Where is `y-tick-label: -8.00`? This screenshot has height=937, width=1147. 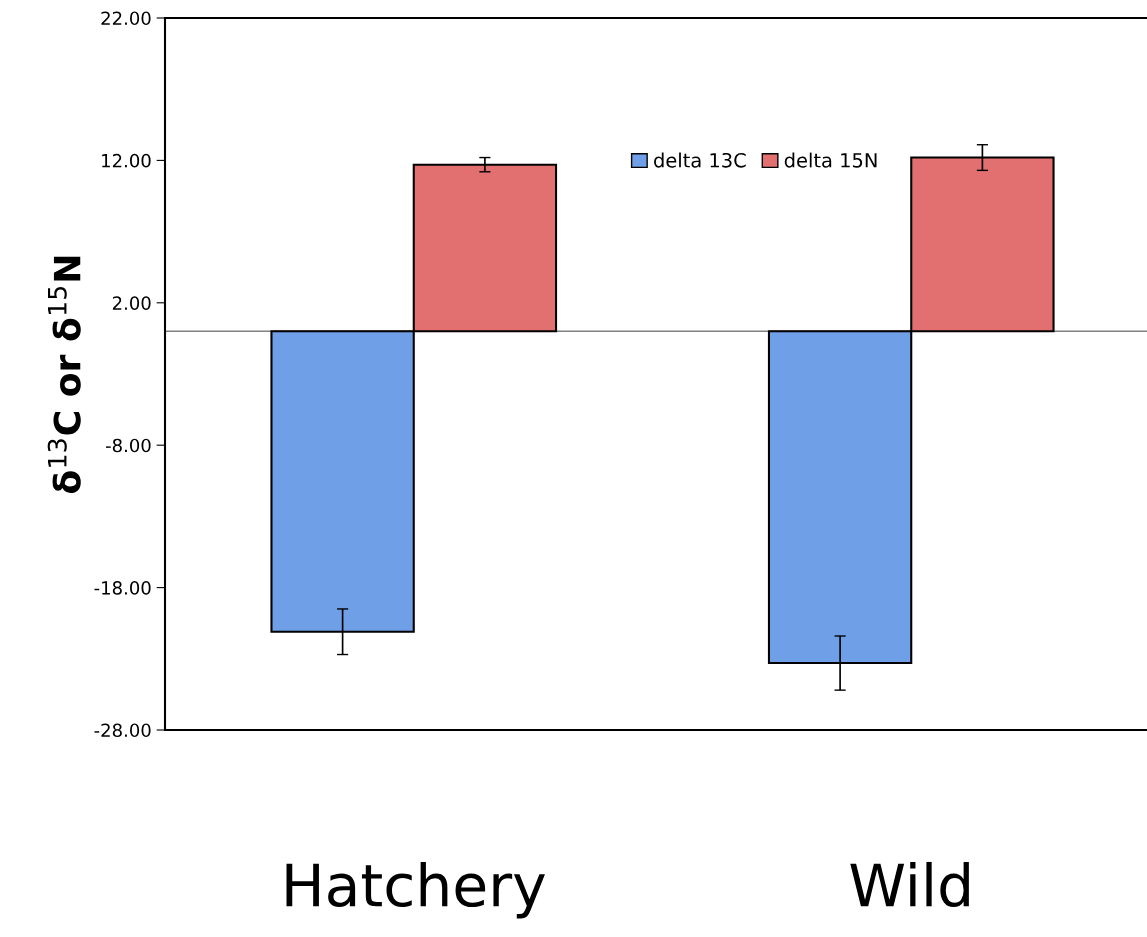
y-tick-label: -8.00 is located at coordinates (128, 445).